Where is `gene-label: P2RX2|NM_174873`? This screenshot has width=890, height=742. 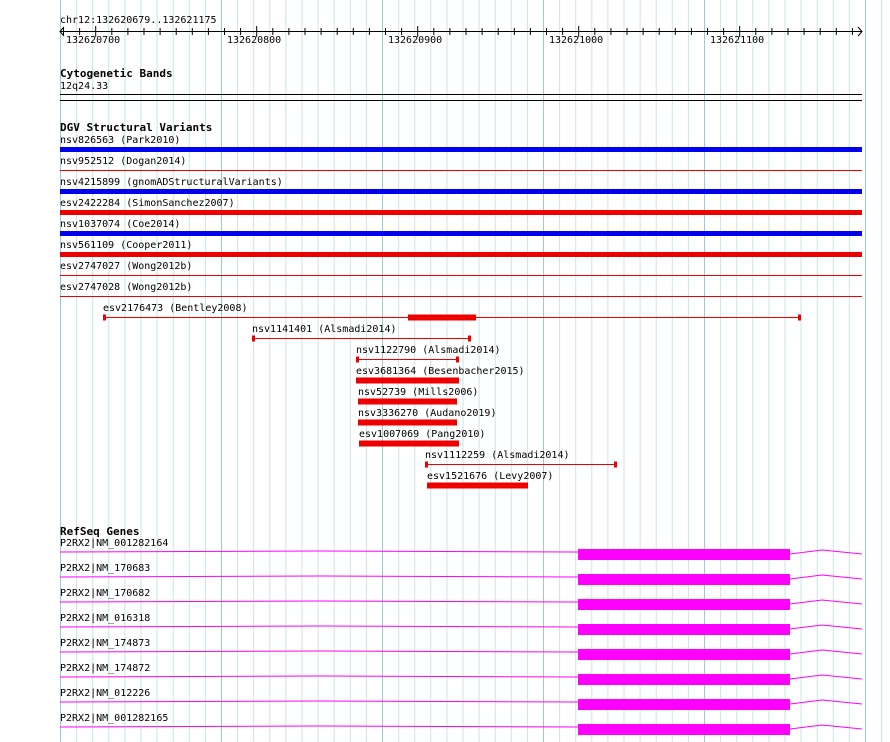
gene-label: P2RX2|NM_174873 is located at coordinates (105, 643).